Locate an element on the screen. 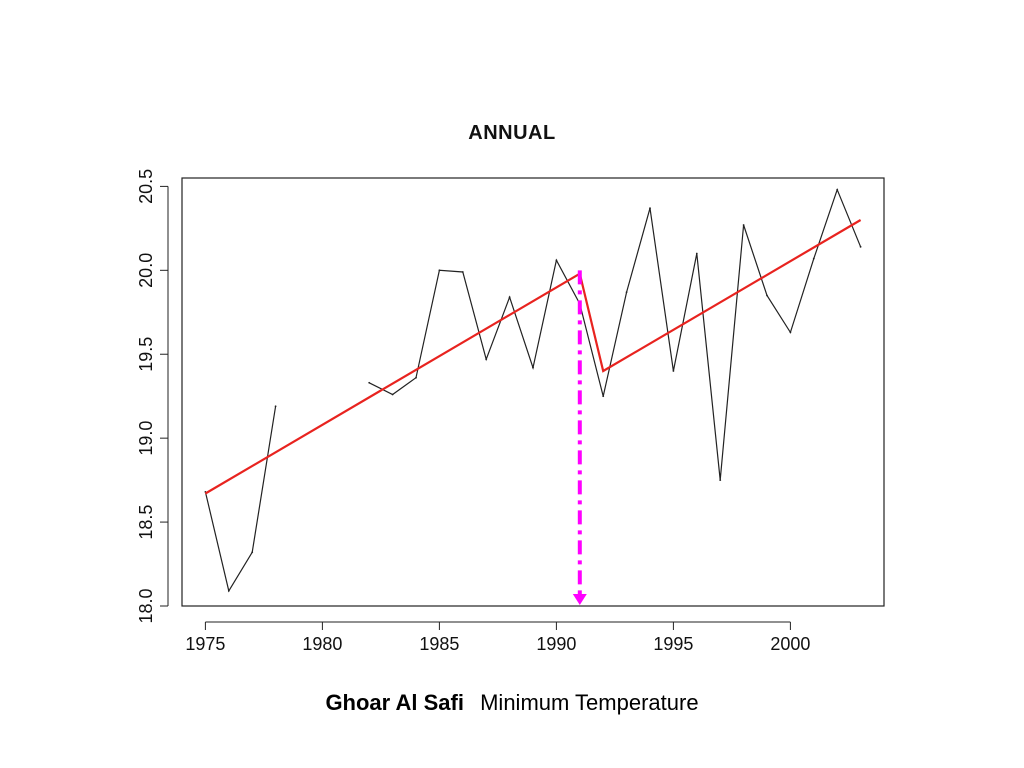  caption-station: Ghoar Al Safi is located at coordinates (394, 702).